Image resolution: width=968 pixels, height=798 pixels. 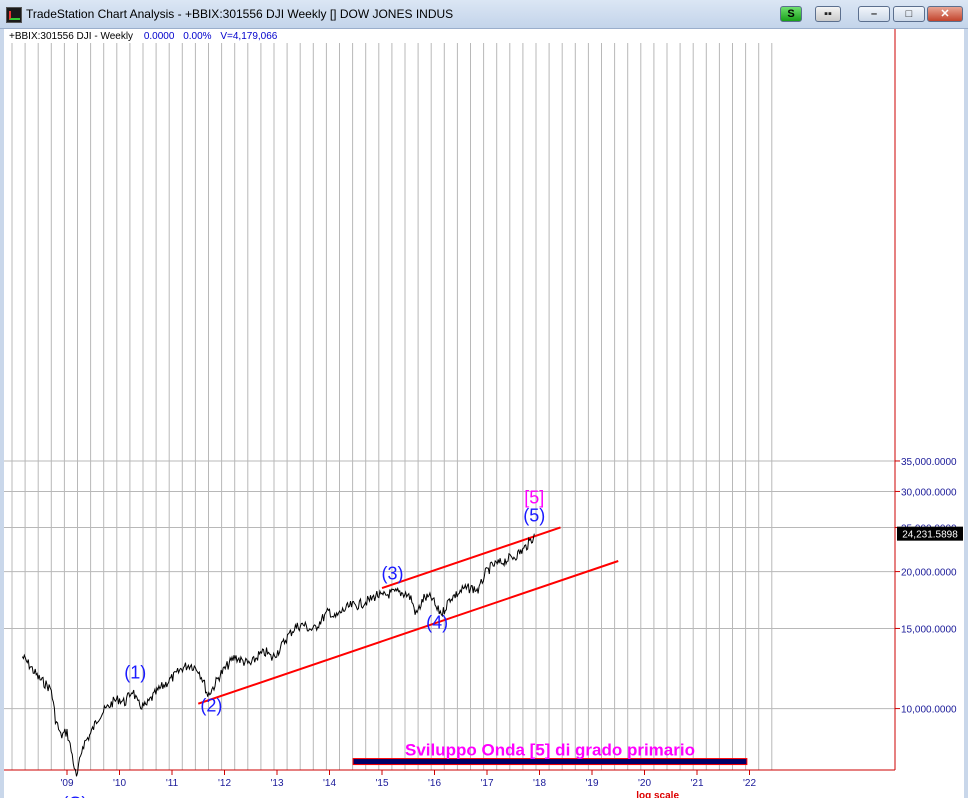 I want to click on toolbox-button: ▪▪, so click(x=828, y=14).